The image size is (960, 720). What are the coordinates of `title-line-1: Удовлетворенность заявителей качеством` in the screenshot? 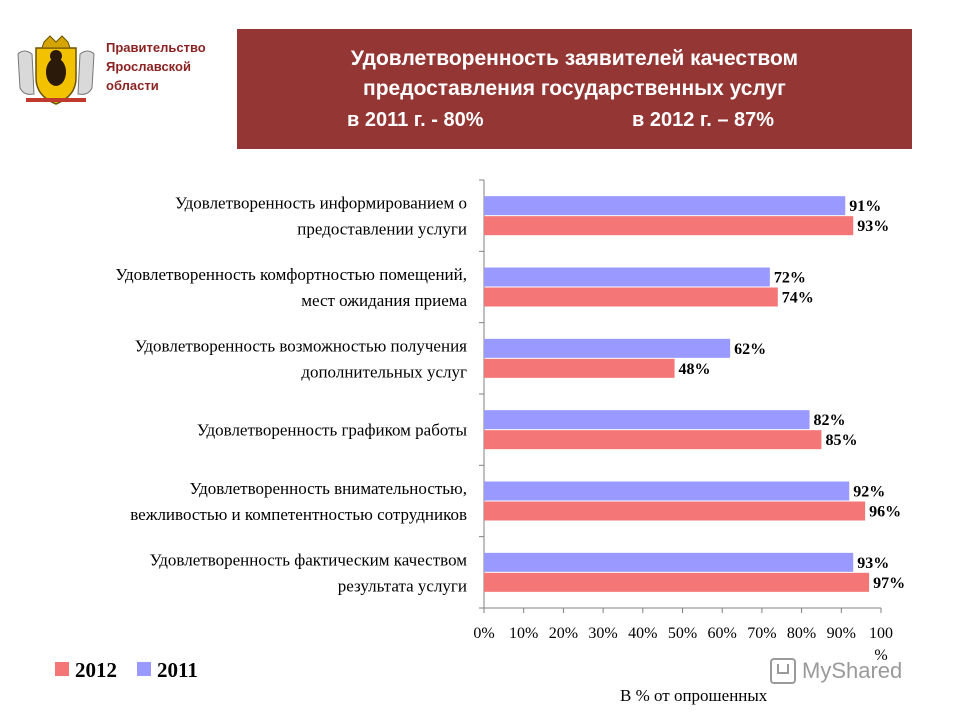 It's located at (574, 58).